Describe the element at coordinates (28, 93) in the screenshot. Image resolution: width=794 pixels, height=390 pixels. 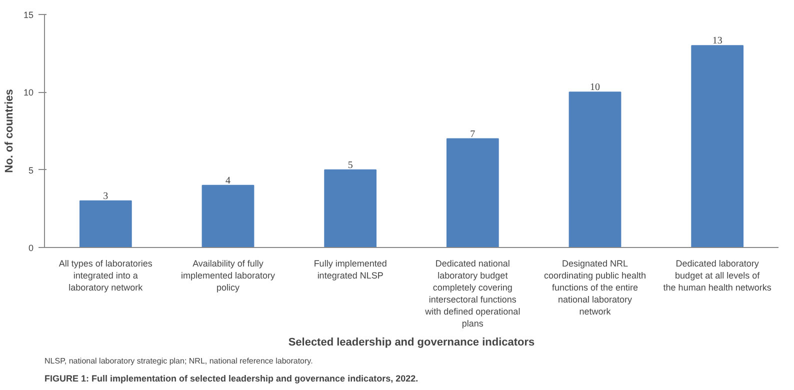
I see `y-tick-label: 10` at that location.